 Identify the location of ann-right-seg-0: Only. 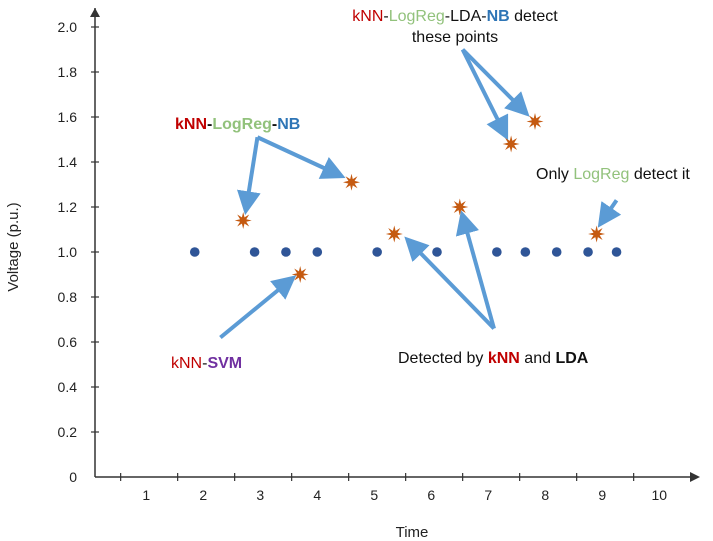
(555, 174).